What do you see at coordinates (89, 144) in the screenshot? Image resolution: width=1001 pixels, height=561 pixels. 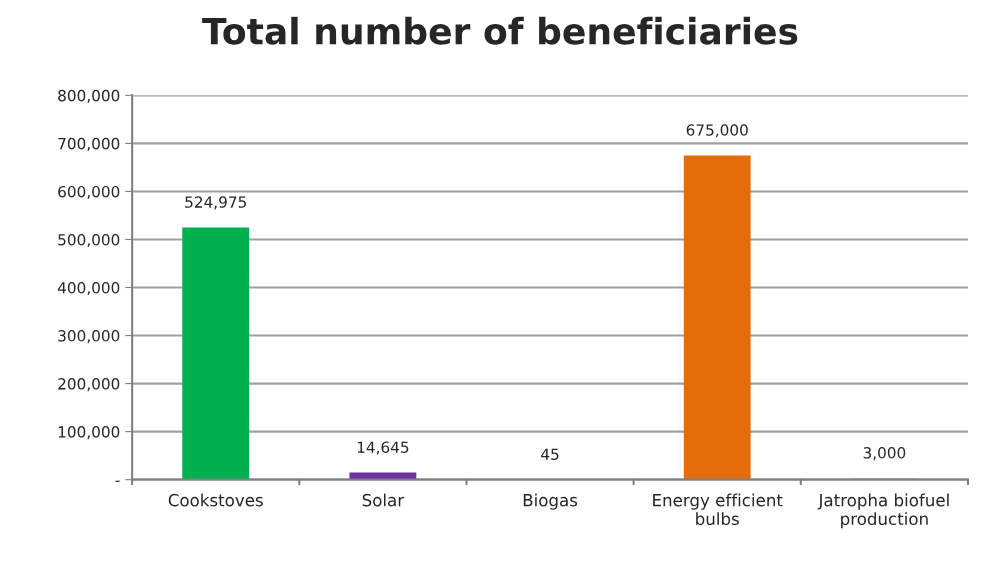 I see `y-tick-label: 700,000` at bounding box center [89, 144].